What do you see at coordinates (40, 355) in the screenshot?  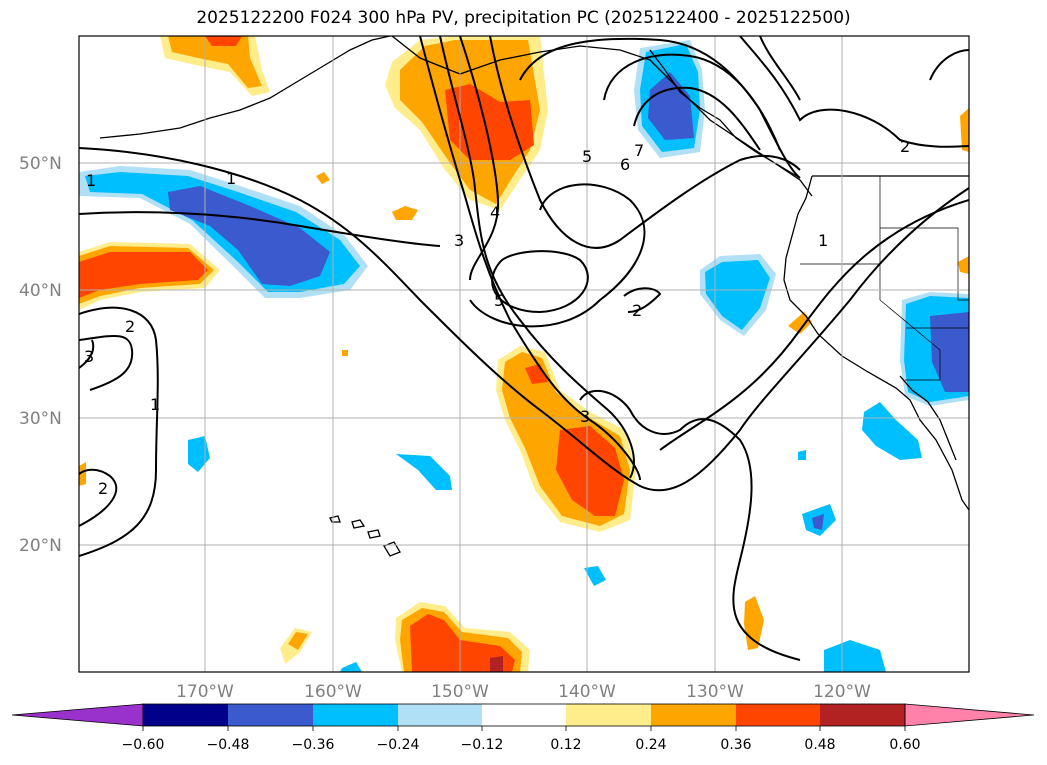 I see `latitude-labels: 50°N 40°N 30°N 20°N` at bounding box center [40, 355].